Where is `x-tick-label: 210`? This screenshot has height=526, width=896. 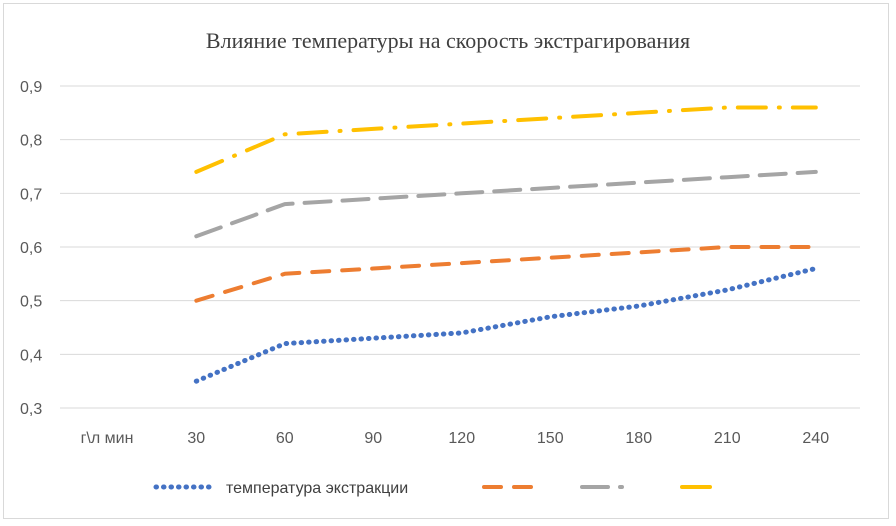 x-tick-label: 210 is located at coordinates (727, 438).